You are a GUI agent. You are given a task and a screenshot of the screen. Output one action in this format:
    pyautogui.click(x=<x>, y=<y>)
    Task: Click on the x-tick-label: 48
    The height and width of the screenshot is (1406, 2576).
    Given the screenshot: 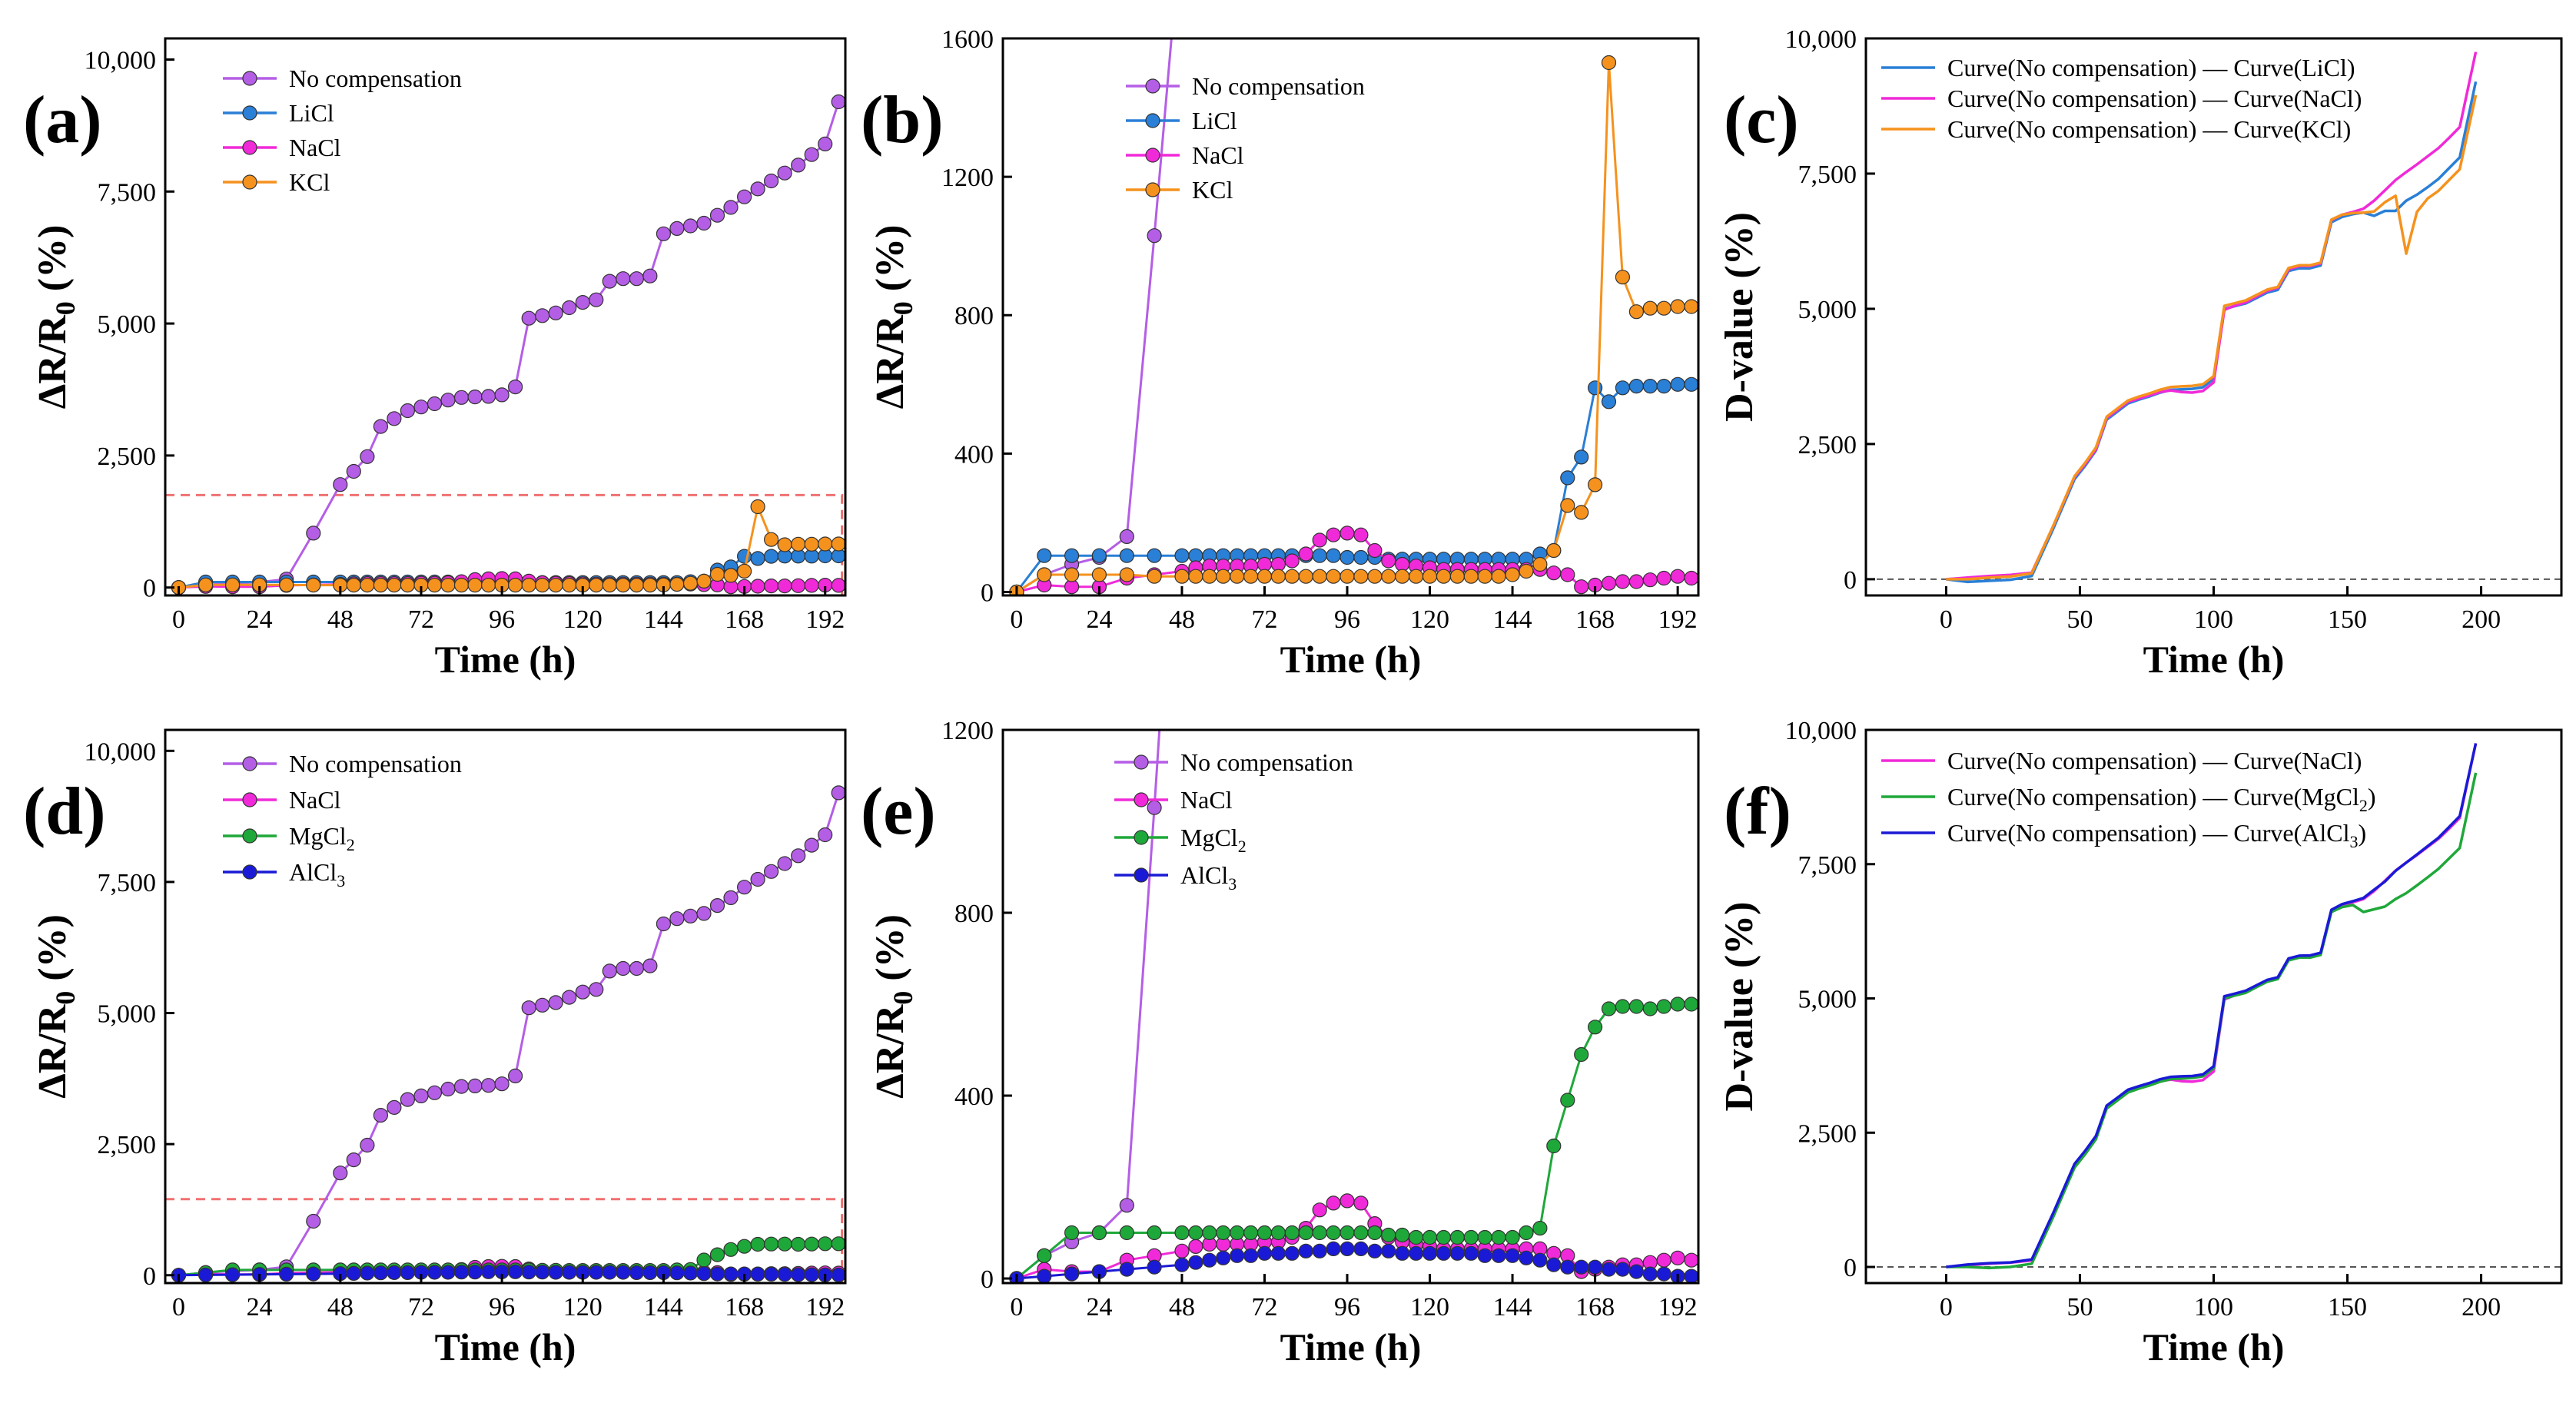 What is the action you would take?
    pyautogui.click(x=1182, y=619)
    